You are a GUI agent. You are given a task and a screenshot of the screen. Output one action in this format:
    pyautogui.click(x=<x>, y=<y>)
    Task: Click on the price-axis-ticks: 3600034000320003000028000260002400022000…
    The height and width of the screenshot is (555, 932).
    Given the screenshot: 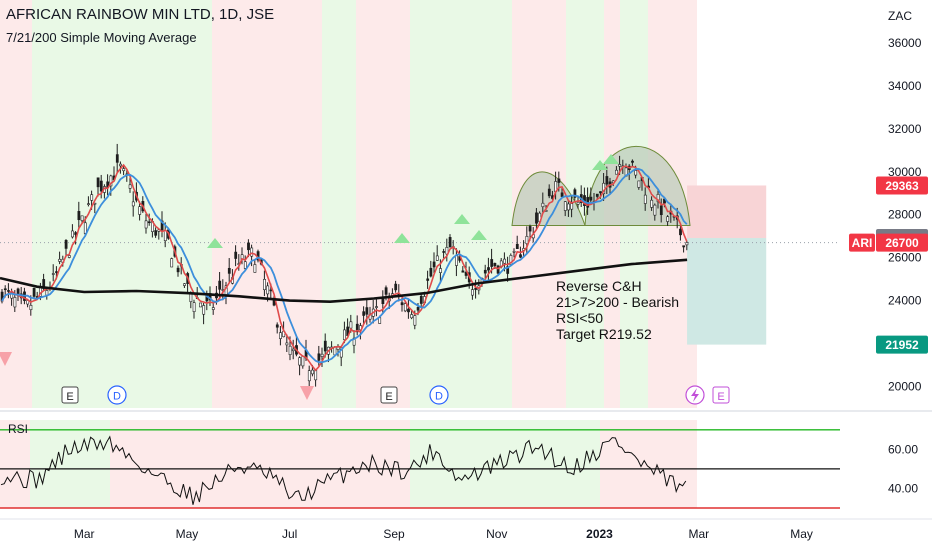 What is the action you would take?
    pyautogui.click(x=905, y=215)
    